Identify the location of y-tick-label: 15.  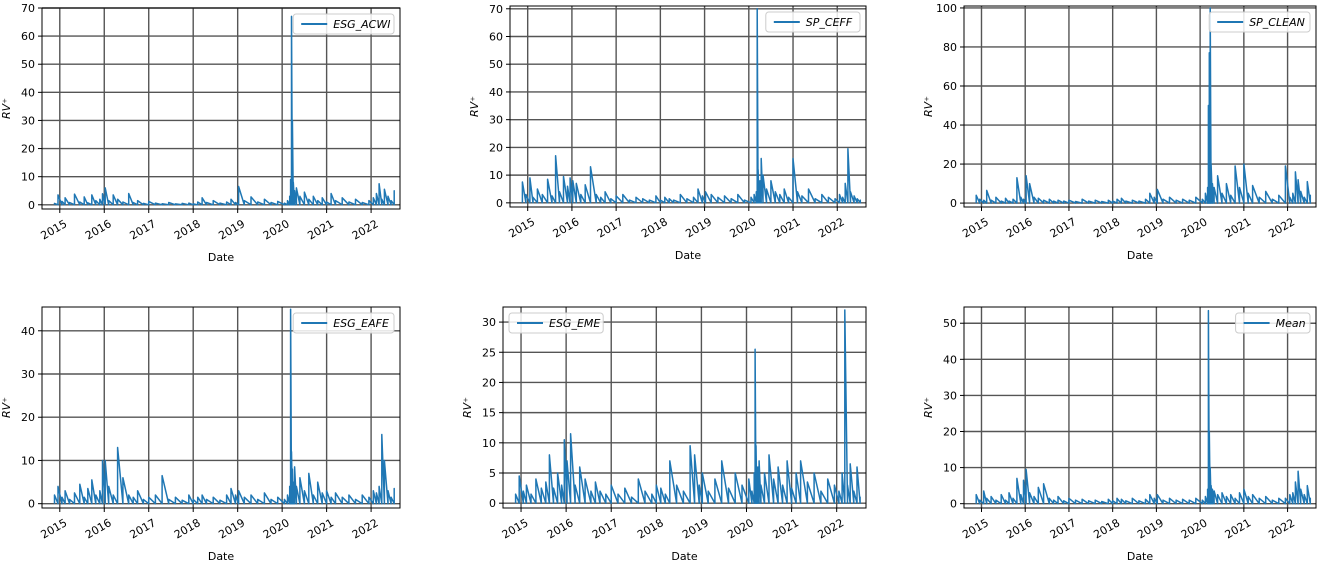
(489, 413).